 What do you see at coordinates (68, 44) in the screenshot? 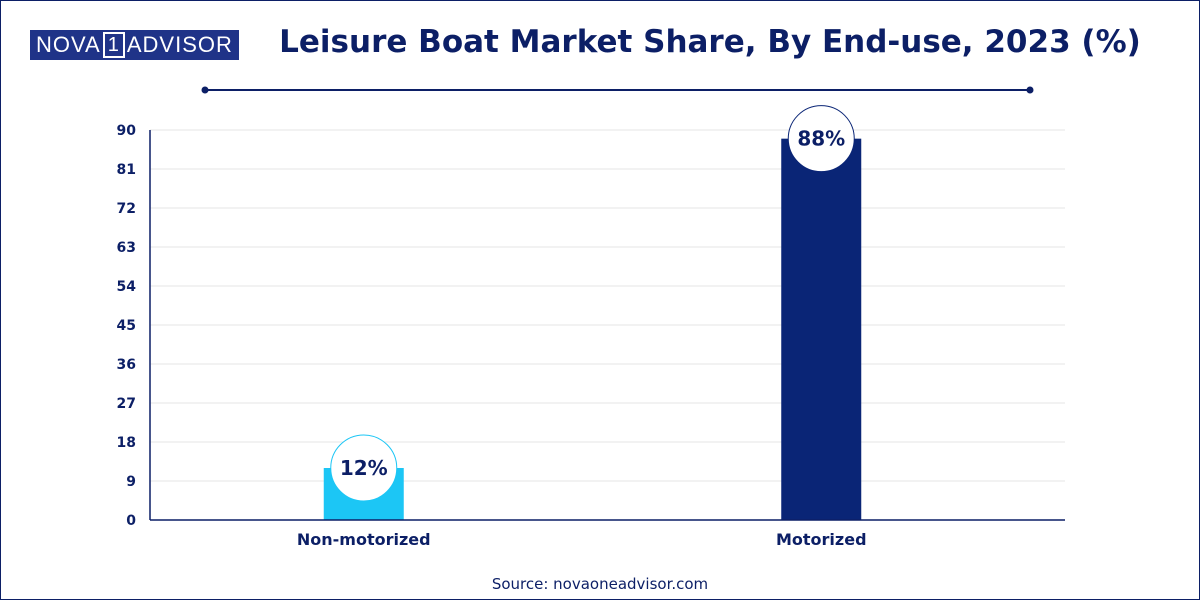
I see `brand-logo-text-nova: NOVA` at bounding box center [68, 44].